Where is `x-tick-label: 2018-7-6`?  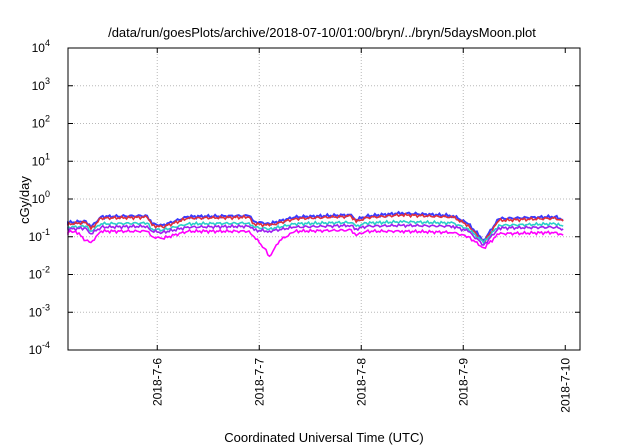
x-tick-label: 2018-7-6 is located at coordinates (157, 382).